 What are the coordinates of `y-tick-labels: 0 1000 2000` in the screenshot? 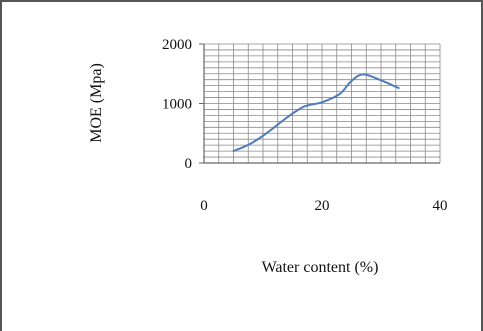 It's located at (177, 104).